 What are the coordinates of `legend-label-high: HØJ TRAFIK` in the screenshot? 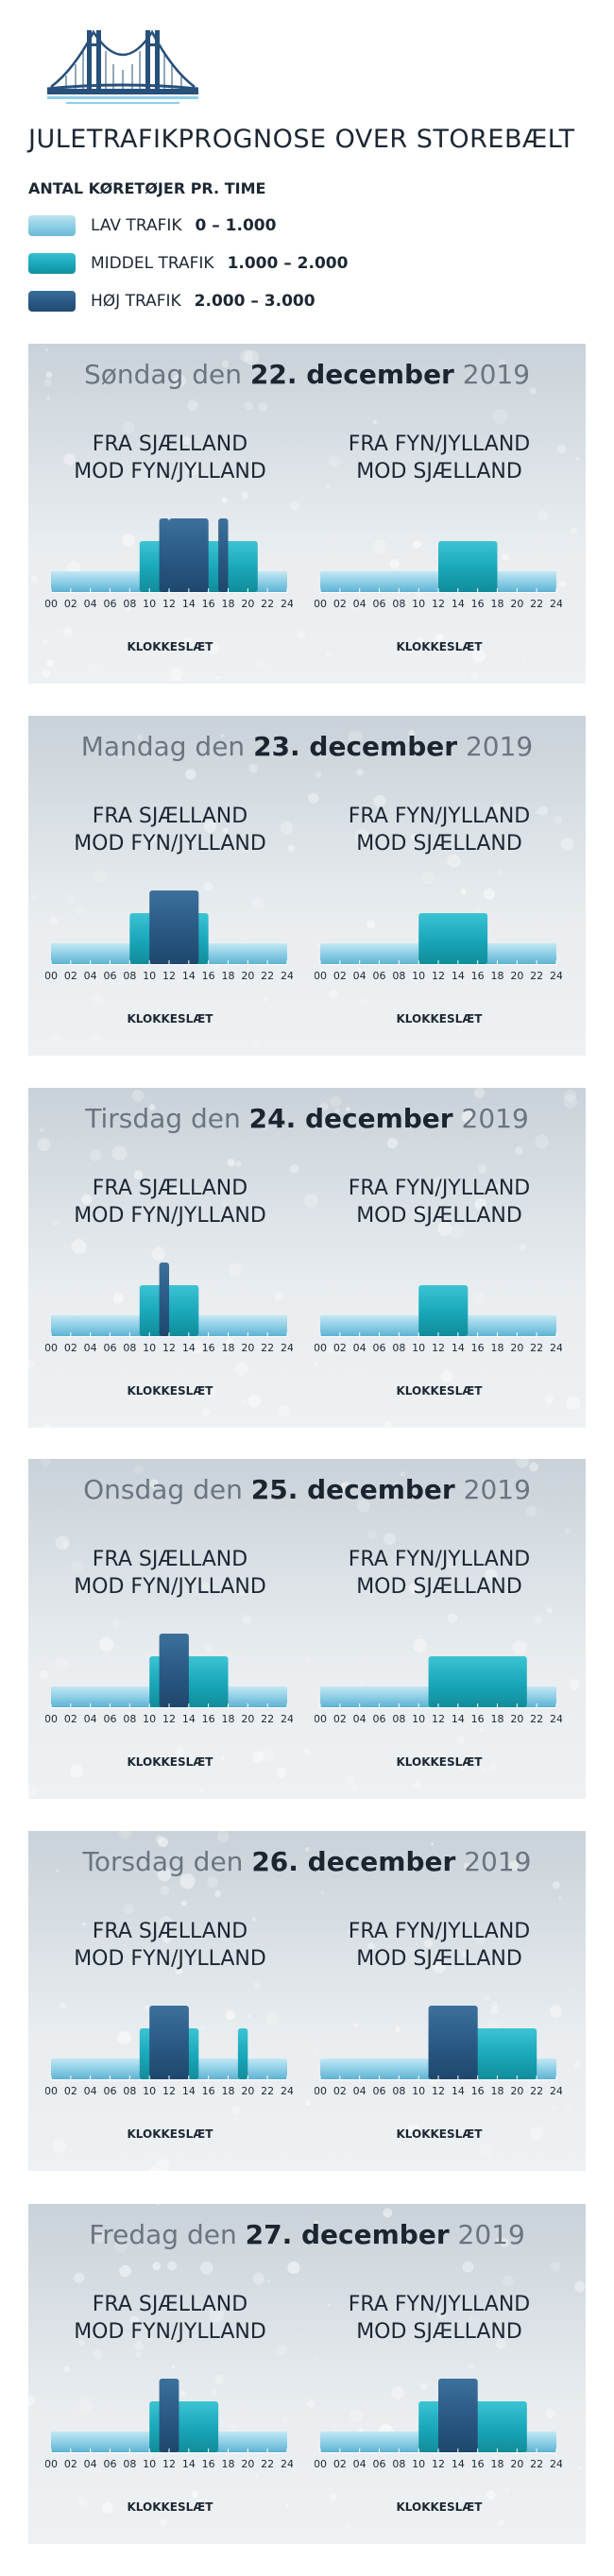 It's located at (136, 301).